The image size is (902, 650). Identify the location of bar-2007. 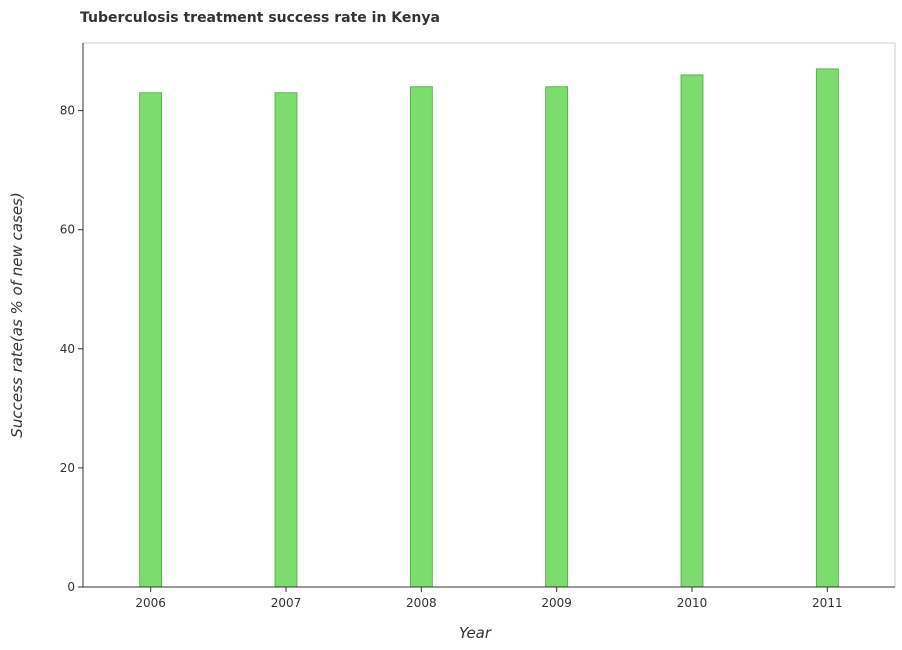
(286, 340).